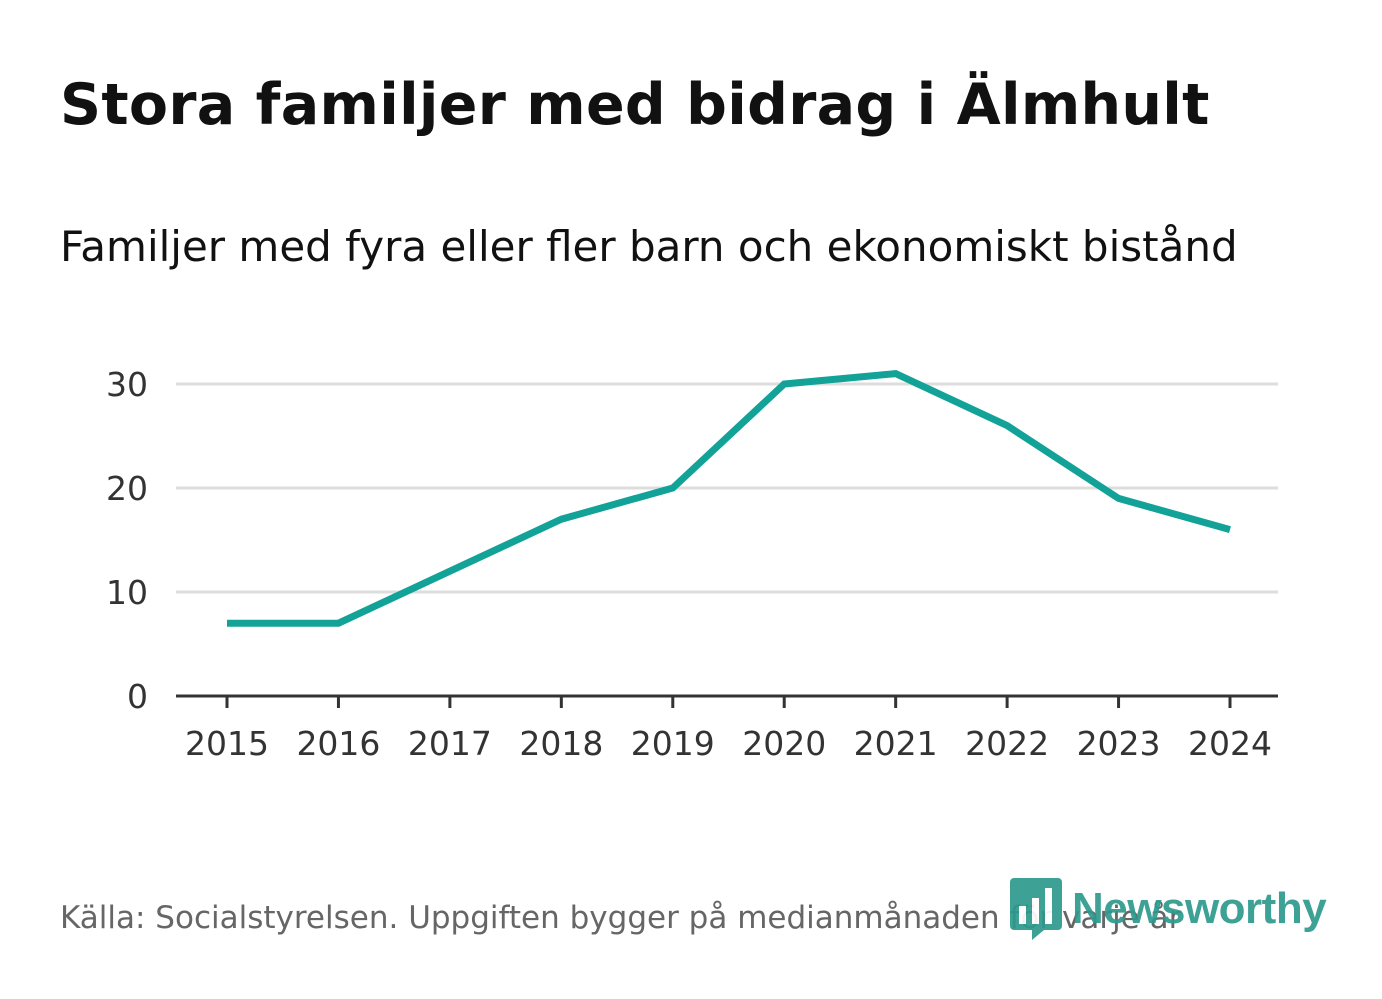 Image resolution: width=1382 pixels, height=999 pixels. Describe the element at coordinates (1036, 909) in the screenshot. I see `bar-chart-speech-bubble-icon` at that location.